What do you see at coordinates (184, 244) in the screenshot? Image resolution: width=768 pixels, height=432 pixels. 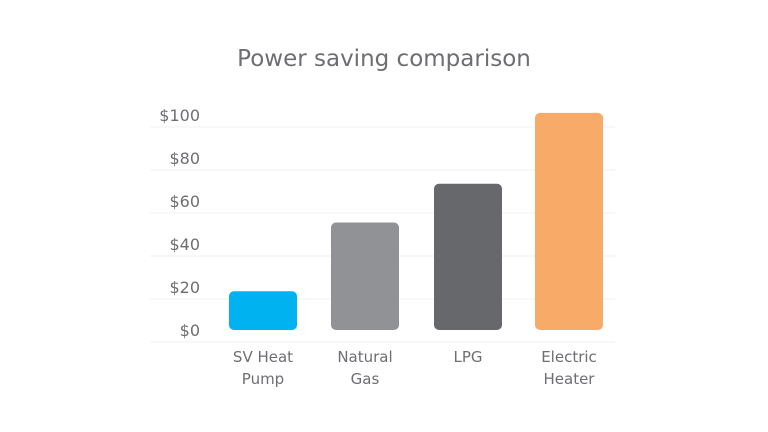 I see `y-tick-label: $40` at bounding box center [184, 244].